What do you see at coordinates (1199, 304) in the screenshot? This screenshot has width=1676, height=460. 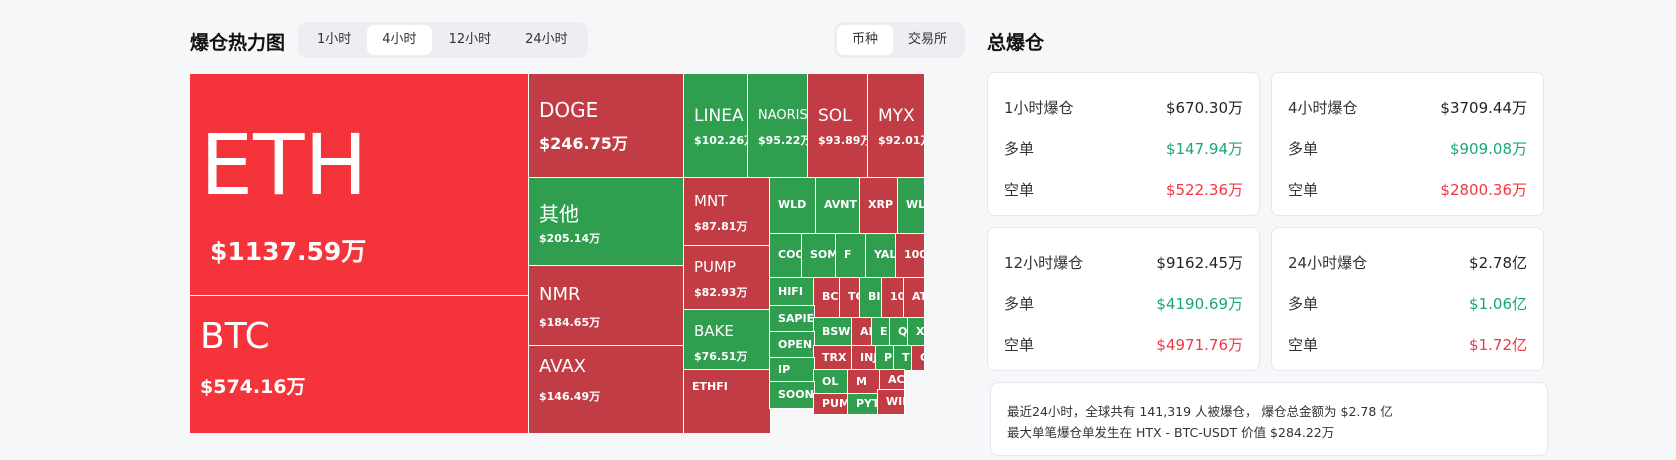 I see `long-value: $4190.69万` at bounding box center [1199, 304].